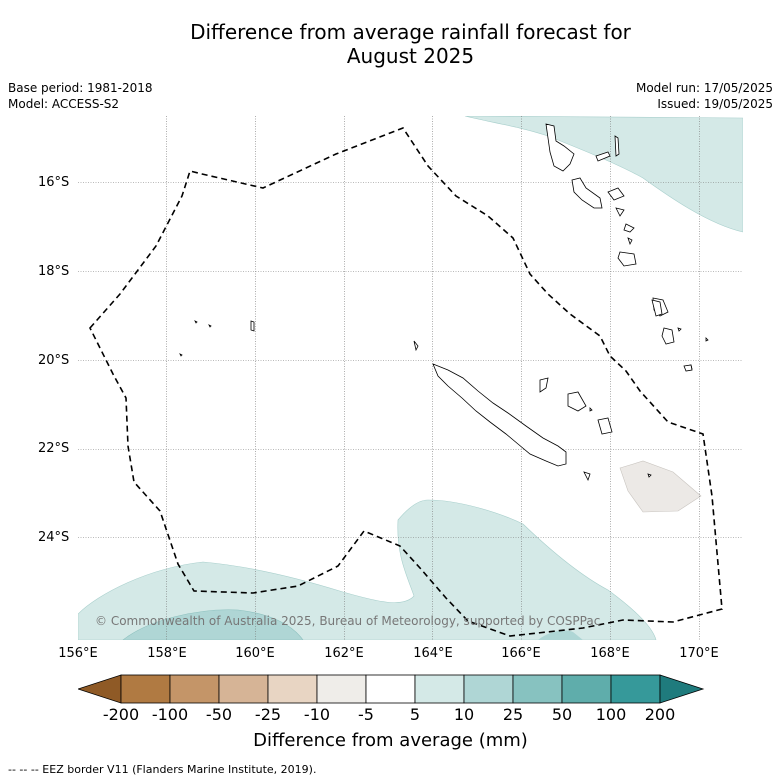 This screenshot has height=781, width=781. What do you see at coordinates (627, 259) in the screenshot?
I see `island-erromango` at bounding box center [627, 259].